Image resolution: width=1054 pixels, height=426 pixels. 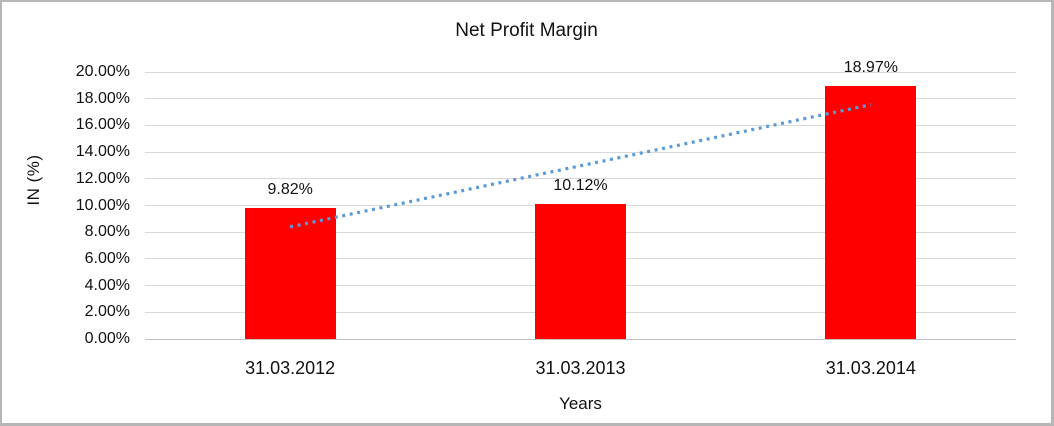 What do you see at coordinates (580, 368) in the screenshot?
I see `x-tick-label: 31.03.2013` at bounding box center [580, 368].